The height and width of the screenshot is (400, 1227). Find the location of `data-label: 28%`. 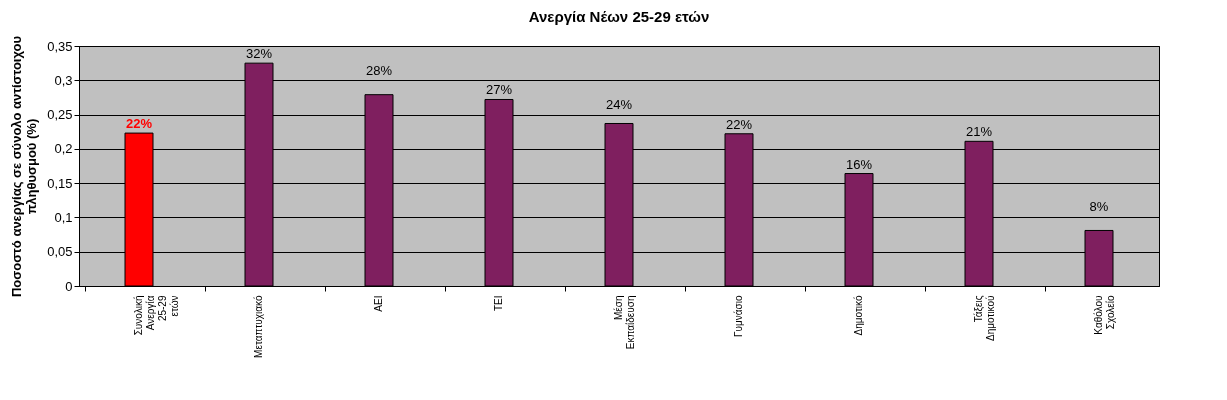

data-label: 28% is located at coordinates (379, 70).